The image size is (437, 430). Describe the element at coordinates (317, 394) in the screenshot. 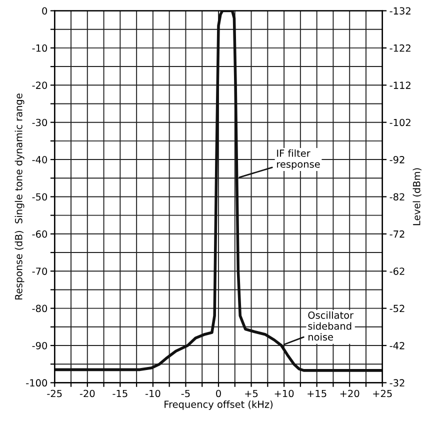

I see `x-tick-label: +15` at that location.